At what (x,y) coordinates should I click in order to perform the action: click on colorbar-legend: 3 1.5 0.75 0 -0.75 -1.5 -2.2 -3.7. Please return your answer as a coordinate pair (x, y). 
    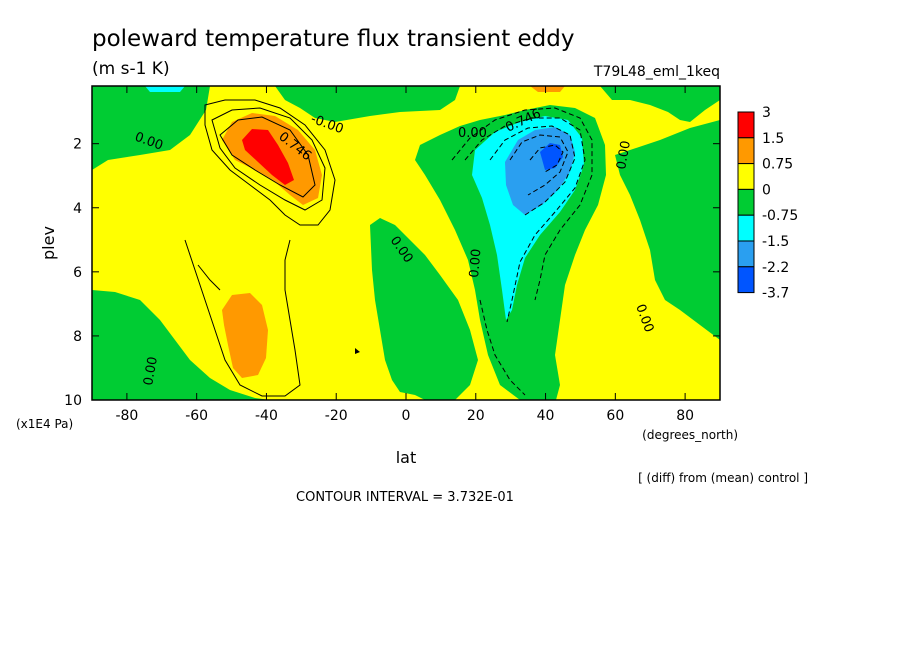
    Looking at the image, I should click on (767, 203).